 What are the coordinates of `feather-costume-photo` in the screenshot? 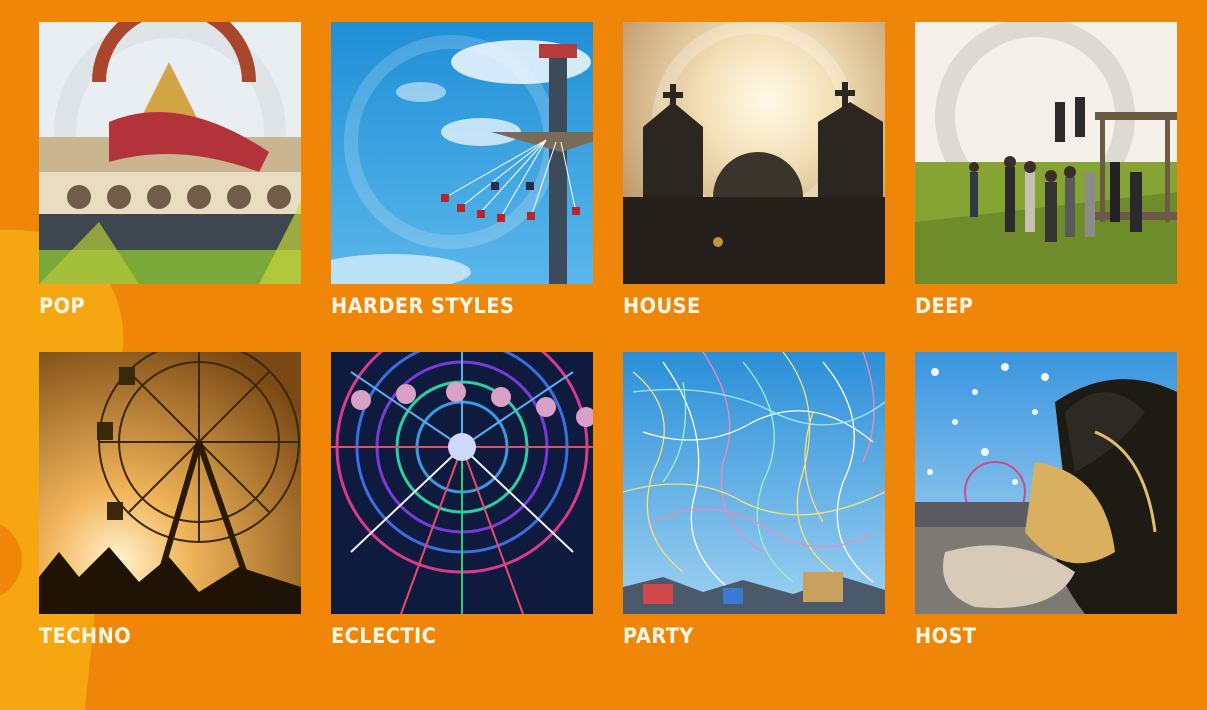 It's located at (1046, 483).